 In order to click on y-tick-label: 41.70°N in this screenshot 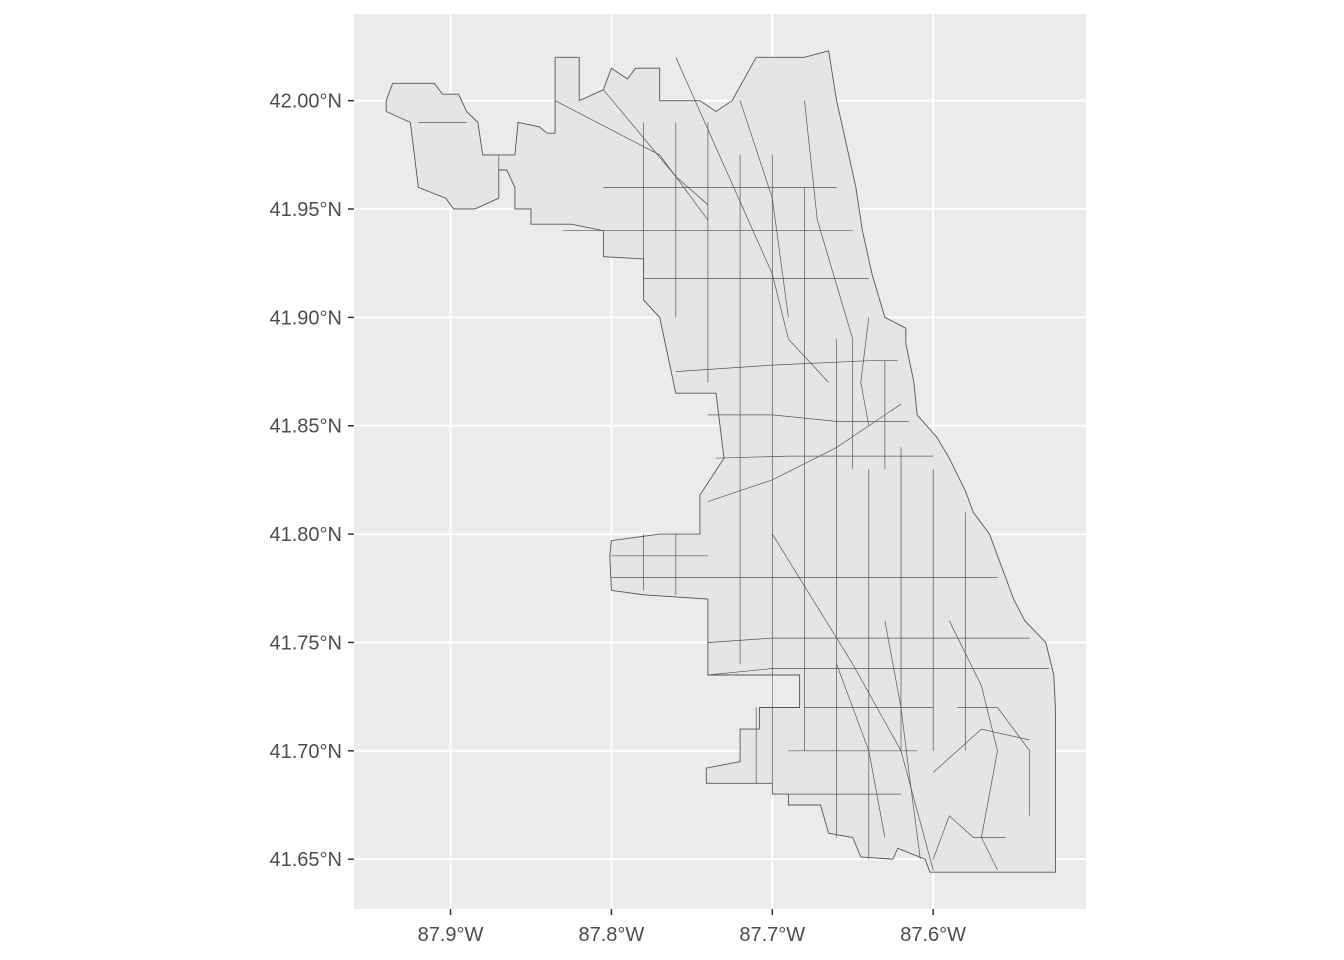, I will do `click(306, 752)`.